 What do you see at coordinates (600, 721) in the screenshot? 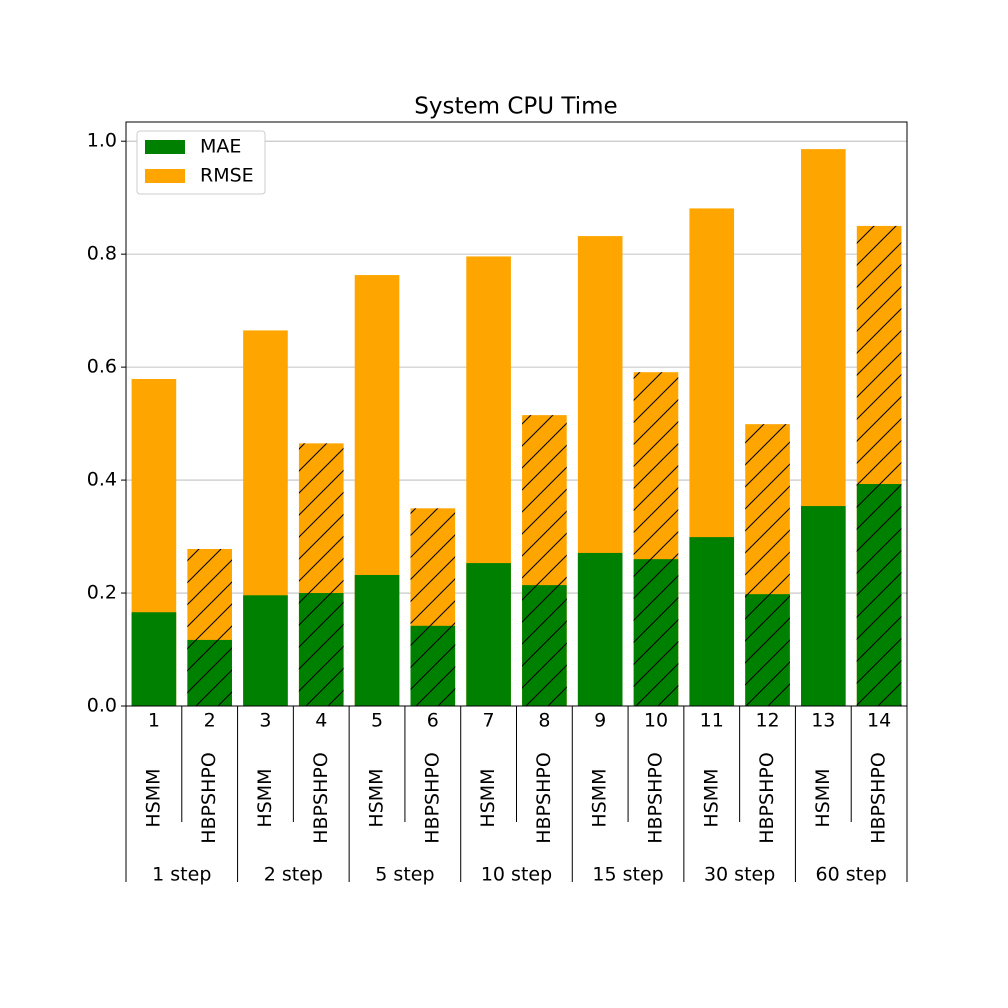
I see `x-tick-label: 9` at bounding box center [600, 721].